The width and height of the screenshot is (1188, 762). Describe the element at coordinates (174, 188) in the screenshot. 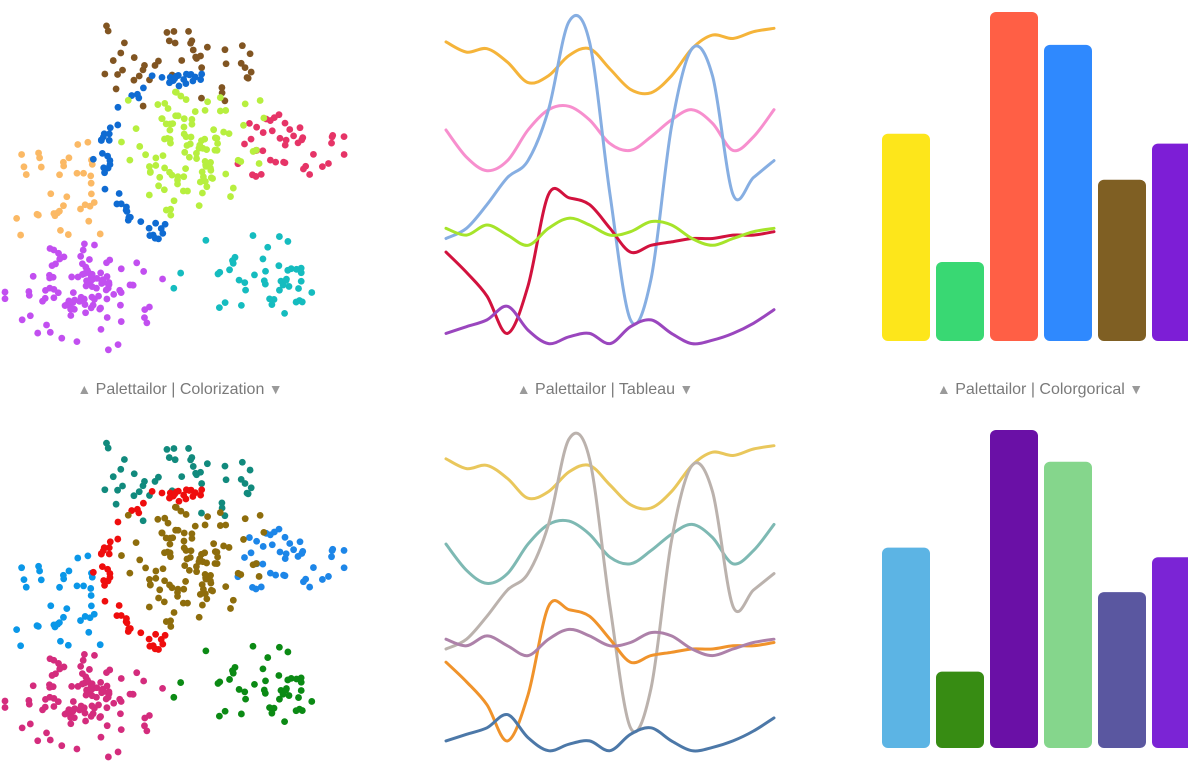

I see `scatter-plot-top` at that location.